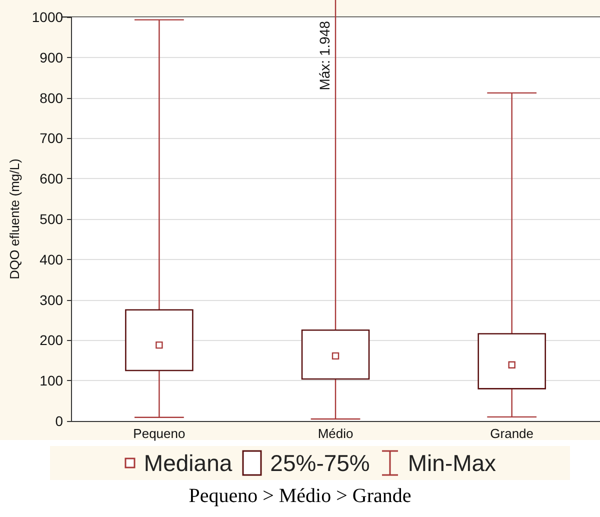  What do you see at coordinates (52, 300) in the screenshot?
I see `y-tick-label: 300` at bounding box center [52, 300].